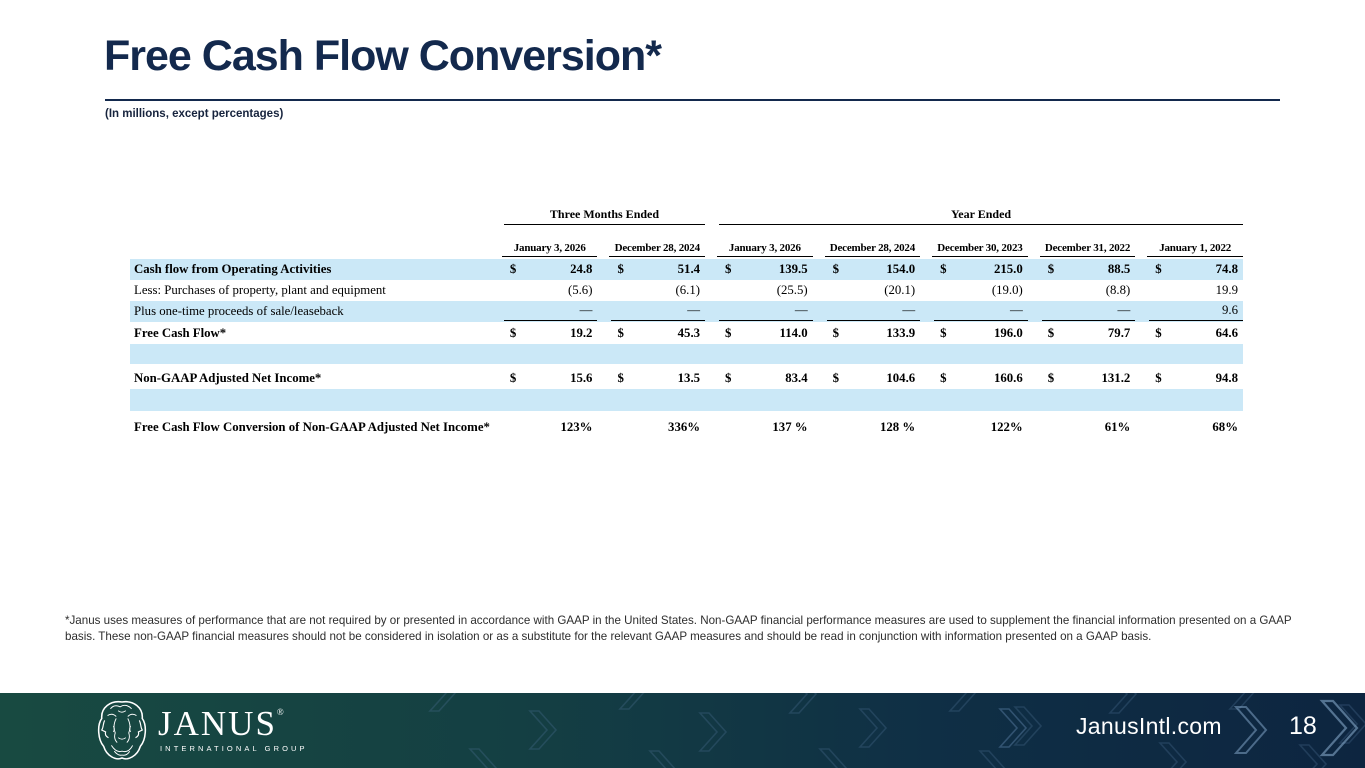 The height and width of the screenshot is (768, 1365). Describe the element at coordinates (689, 269) in the screenshot. I see `cell-value: 51.4` at that location.